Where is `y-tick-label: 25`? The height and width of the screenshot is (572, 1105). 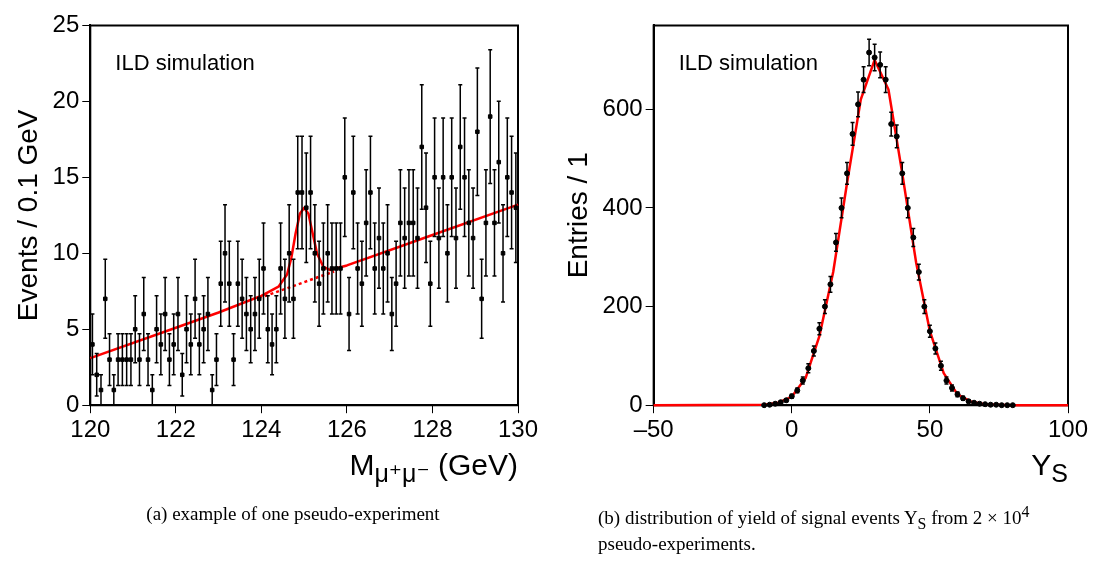
y-tick-label: 25 is located at coordinates (66, 24).